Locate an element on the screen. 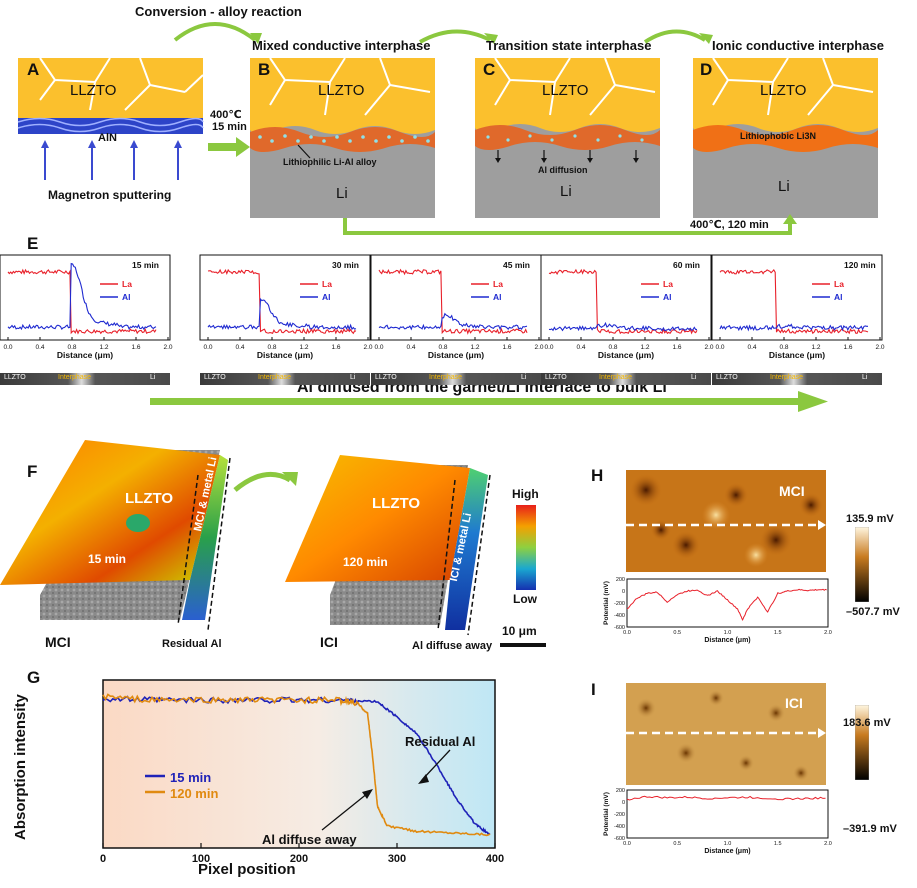  alloy-dots-b is located at coordinates (344, 138).